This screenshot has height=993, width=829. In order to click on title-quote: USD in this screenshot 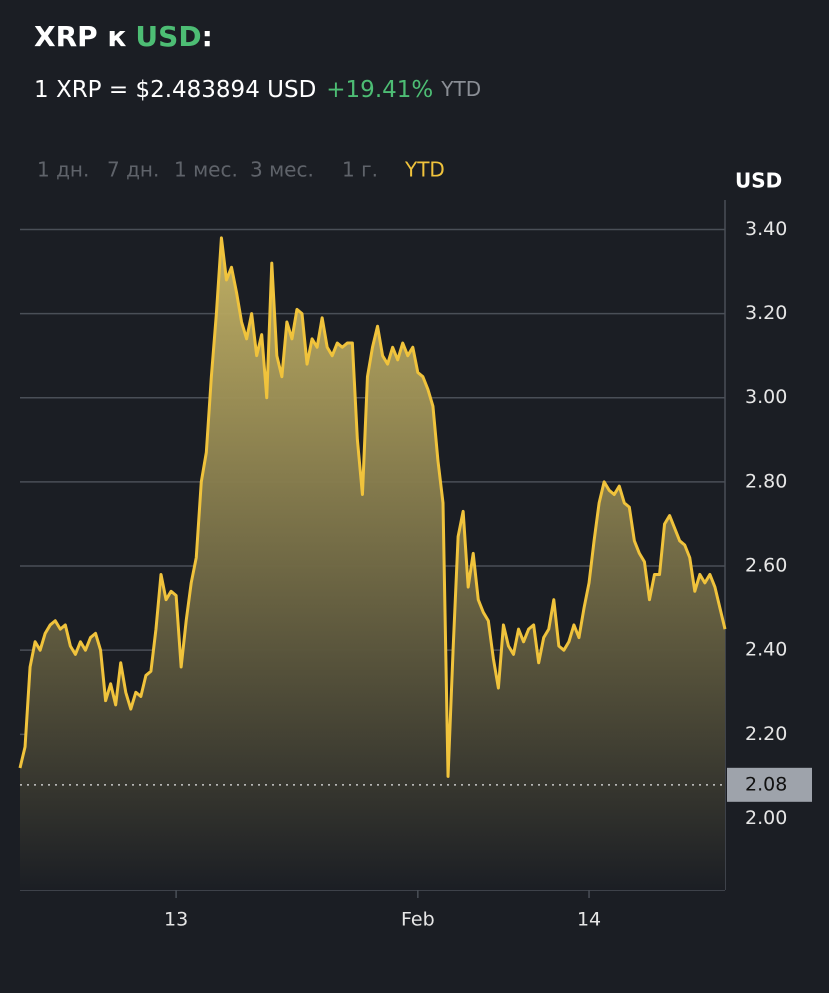, I will do `click(168, 36)`.